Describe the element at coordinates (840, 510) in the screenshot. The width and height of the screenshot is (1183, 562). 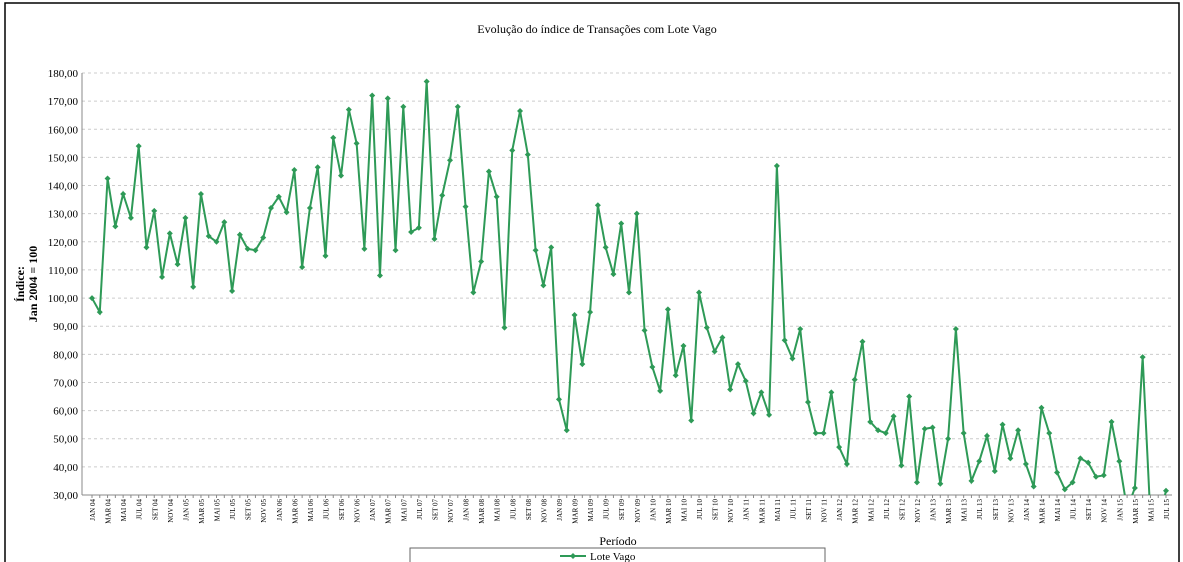
I see `x-tick-label: JAN 12` at that location.